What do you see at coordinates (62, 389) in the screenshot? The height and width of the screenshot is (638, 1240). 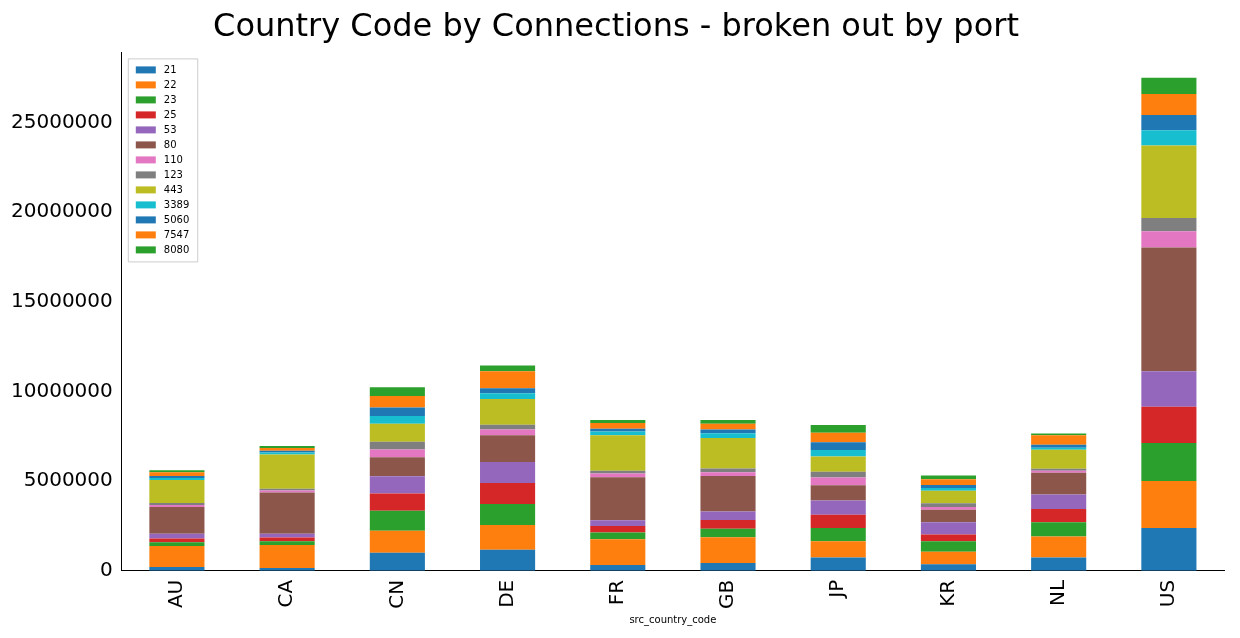 I see `y-tick-label: 10000000` at bounding box center [62, 389].